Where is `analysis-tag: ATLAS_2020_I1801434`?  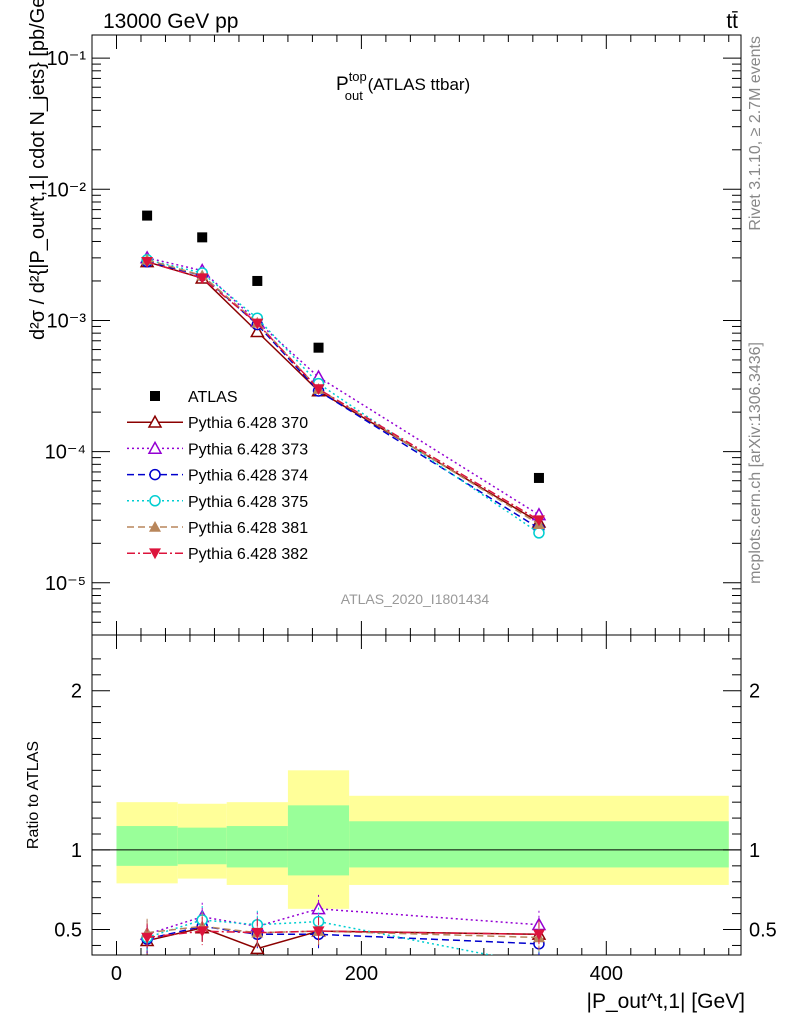 analysis-tag: ATLAS_2020_I1801434 is located at coordinates (415, 599).